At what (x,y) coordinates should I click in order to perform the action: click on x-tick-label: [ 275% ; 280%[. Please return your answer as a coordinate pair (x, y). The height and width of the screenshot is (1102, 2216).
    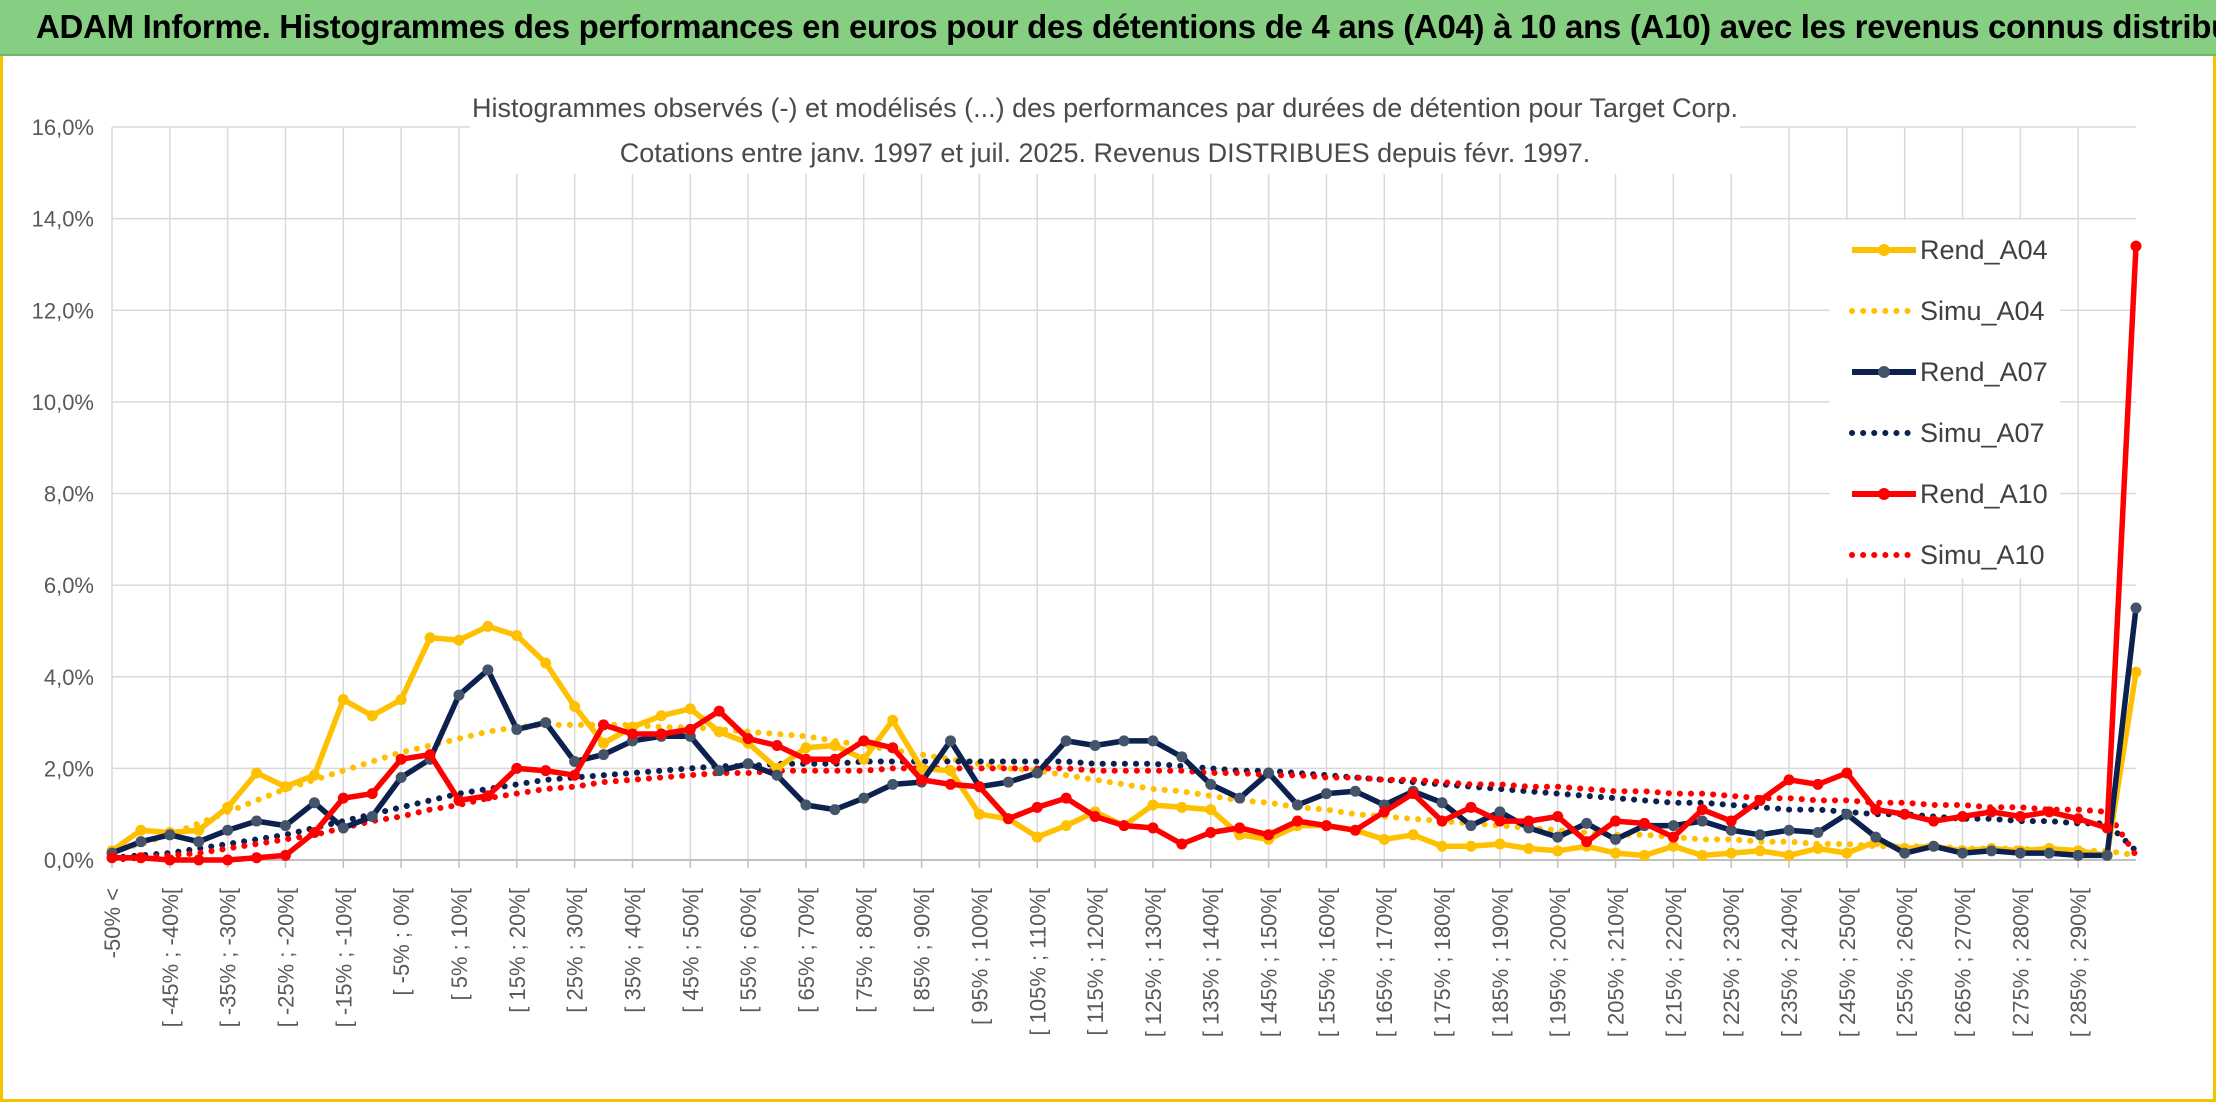
    Looking at the image, I should click on (2020, 962).